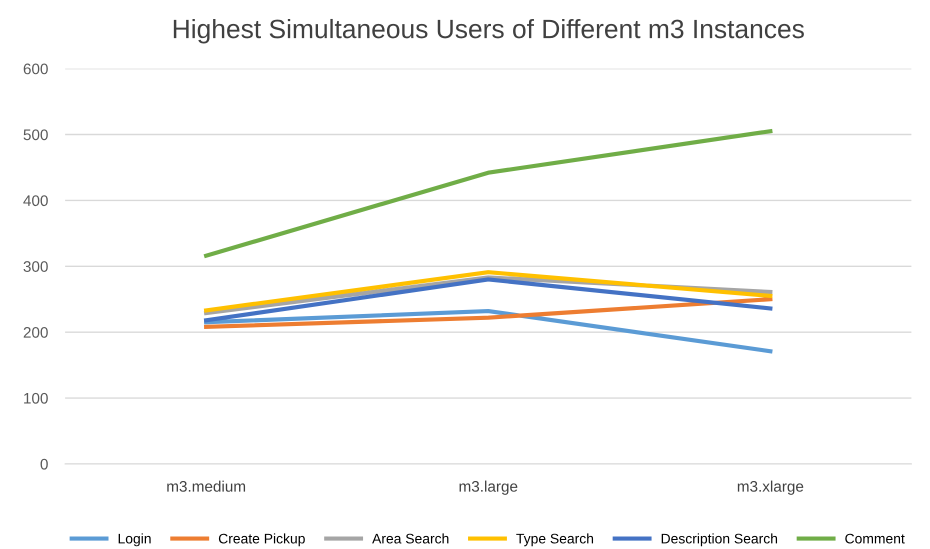  I want to click on x-tick-label: m3.large, so click(489, 487).